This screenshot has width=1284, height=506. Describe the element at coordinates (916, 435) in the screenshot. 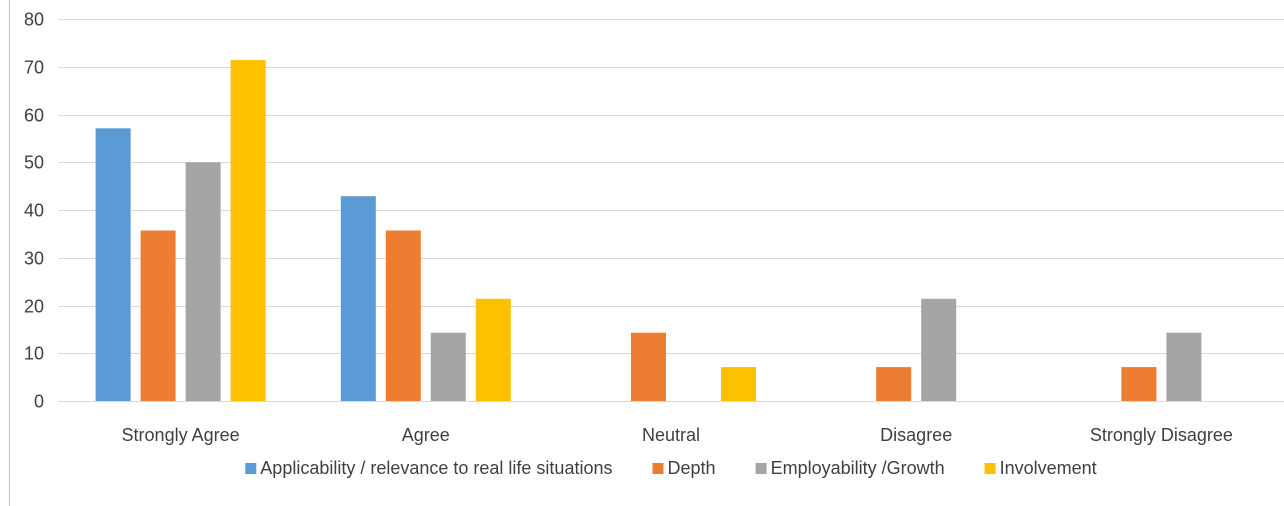

I see `x-category-label: Disagree` at that location.